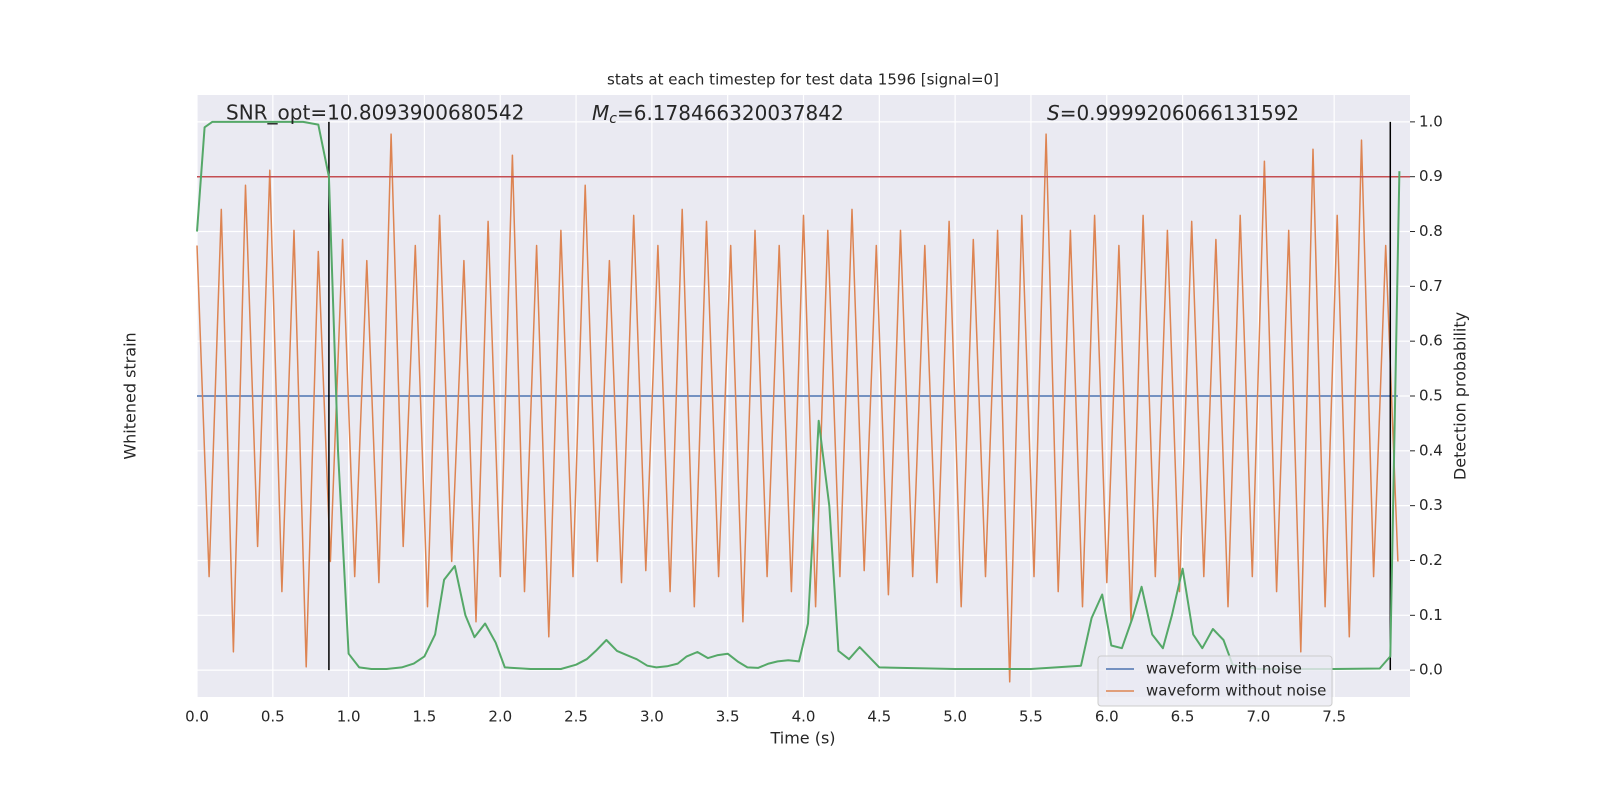  What do you see at coordinates (804, 717) in the screenshot?
I see `x-tick-label: 4.0` at bounding box center [804, 717].